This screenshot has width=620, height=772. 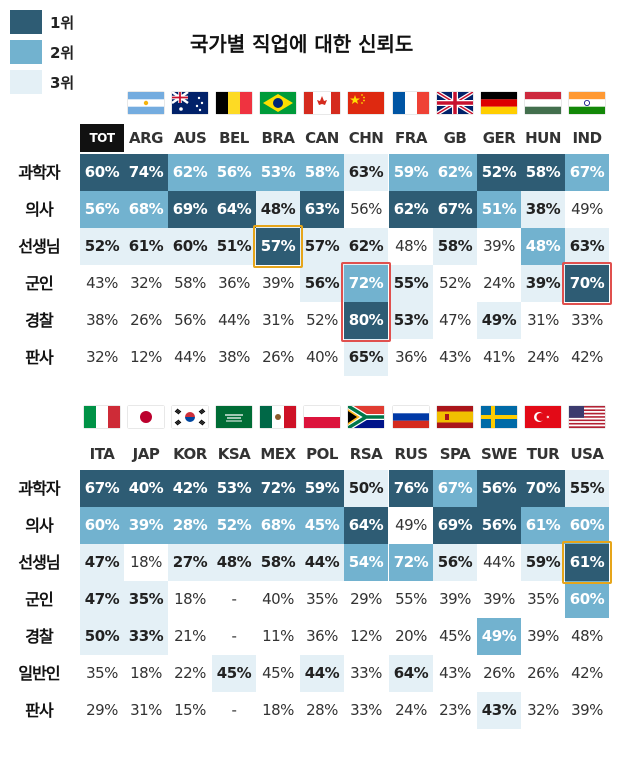 What do you see at coordinates (587, 562) in the screenshot?
I see `table-cell: 61%` at bounding box center [587, 562].